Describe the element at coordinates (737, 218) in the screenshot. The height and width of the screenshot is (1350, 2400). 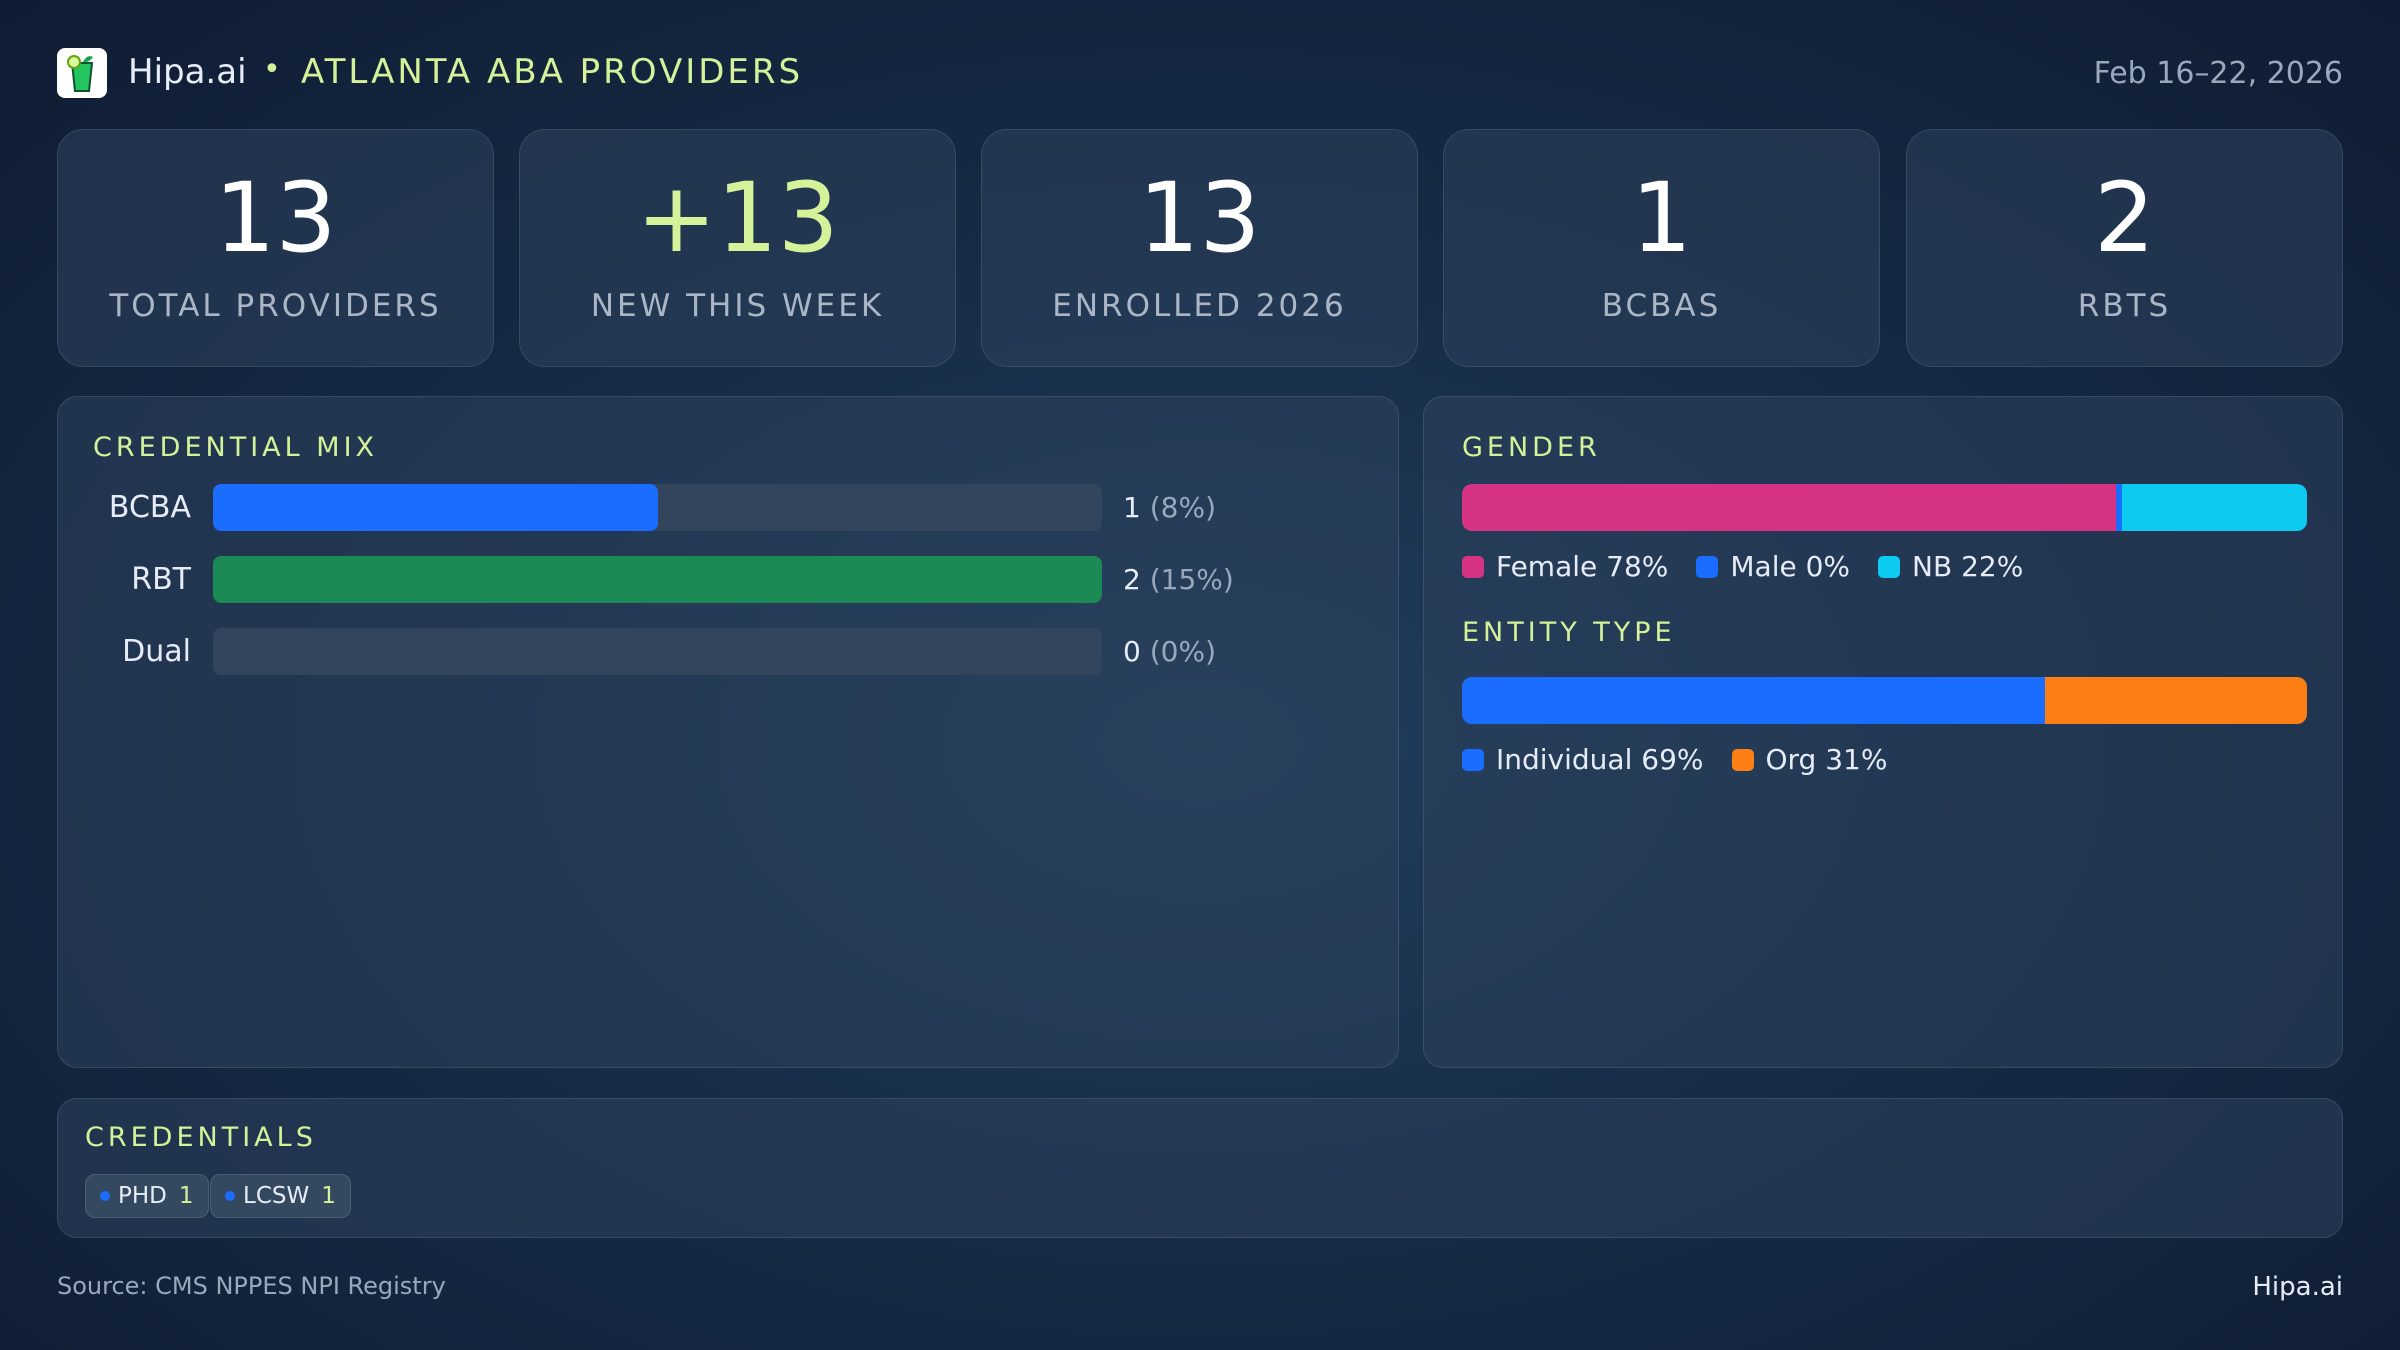
I see `kpi-value: +13` at that location.